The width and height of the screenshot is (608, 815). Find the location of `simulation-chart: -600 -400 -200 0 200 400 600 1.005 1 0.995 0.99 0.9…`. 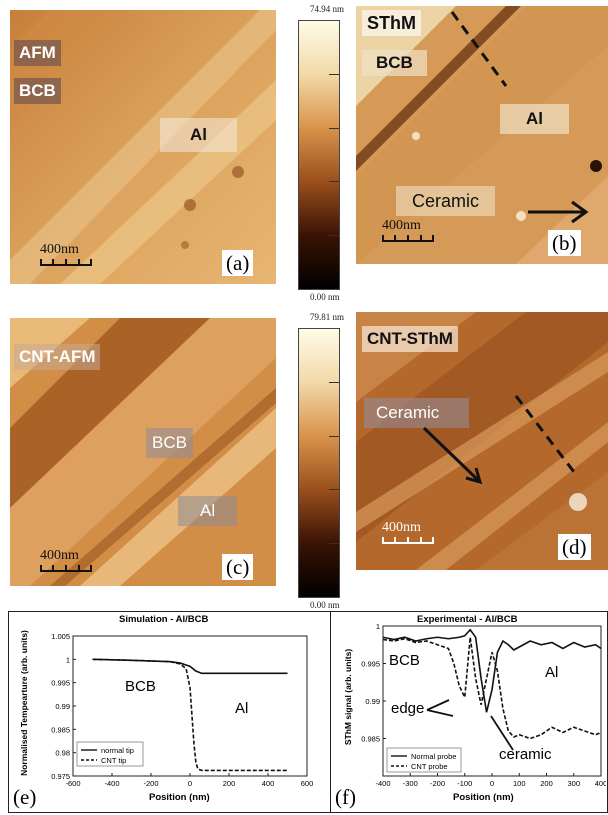

simulation-chart: -600 -400 -200 0 200 400 600 1.005 1 0.995 0.99 0.9… is located at coordinates (182, 710).